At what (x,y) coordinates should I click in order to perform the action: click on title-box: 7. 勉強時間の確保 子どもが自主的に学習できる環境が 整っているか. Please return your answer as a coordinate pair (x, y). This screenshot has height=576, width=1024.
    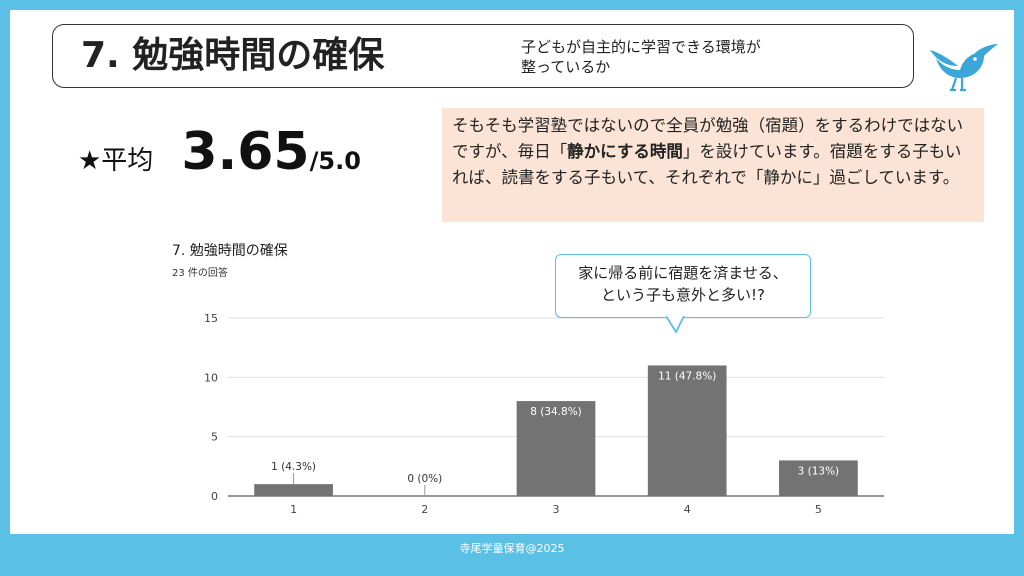
    Looking at the image, I should click on (483, 56).